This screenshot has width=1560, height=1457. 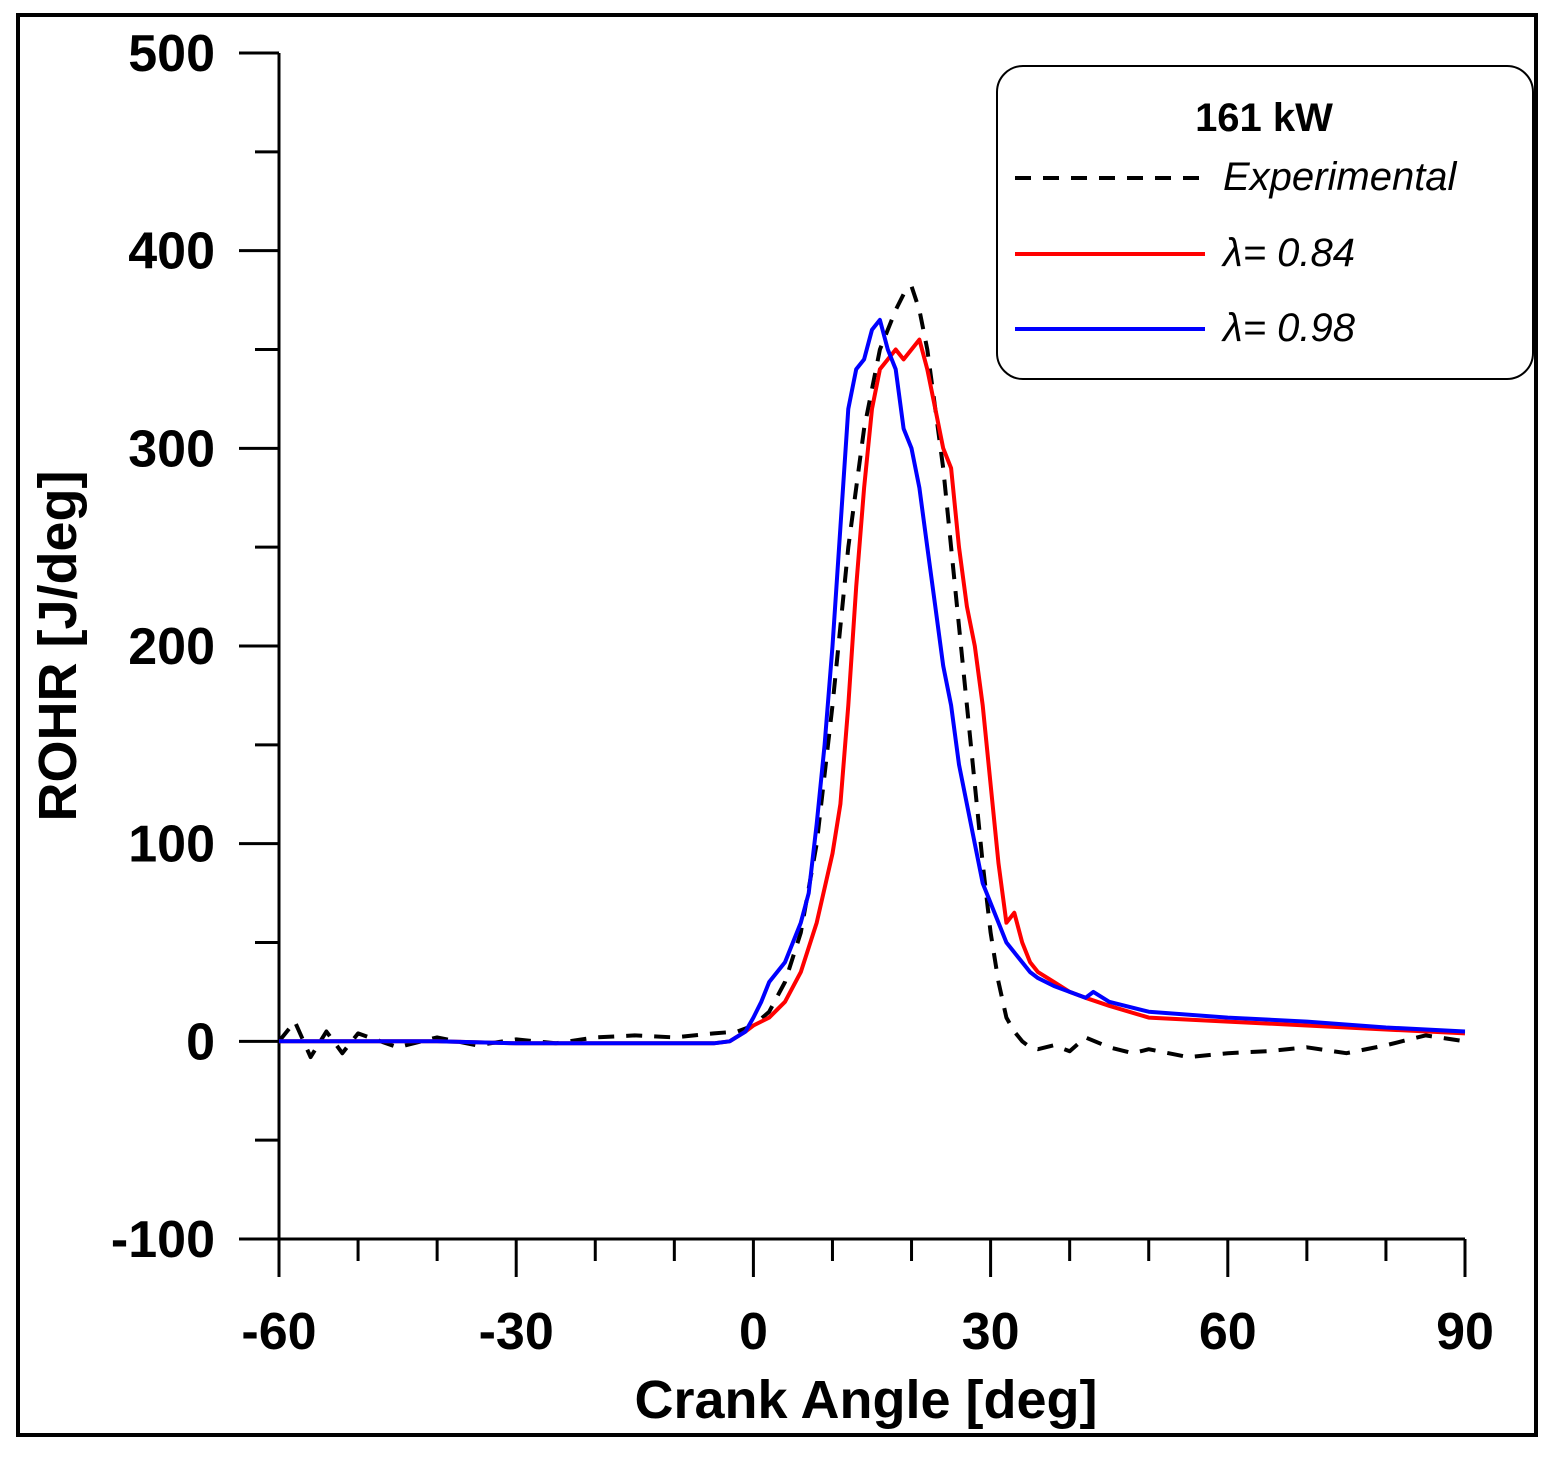 I want to click on x-tick-label: -60, so click(x=278, y=1332).